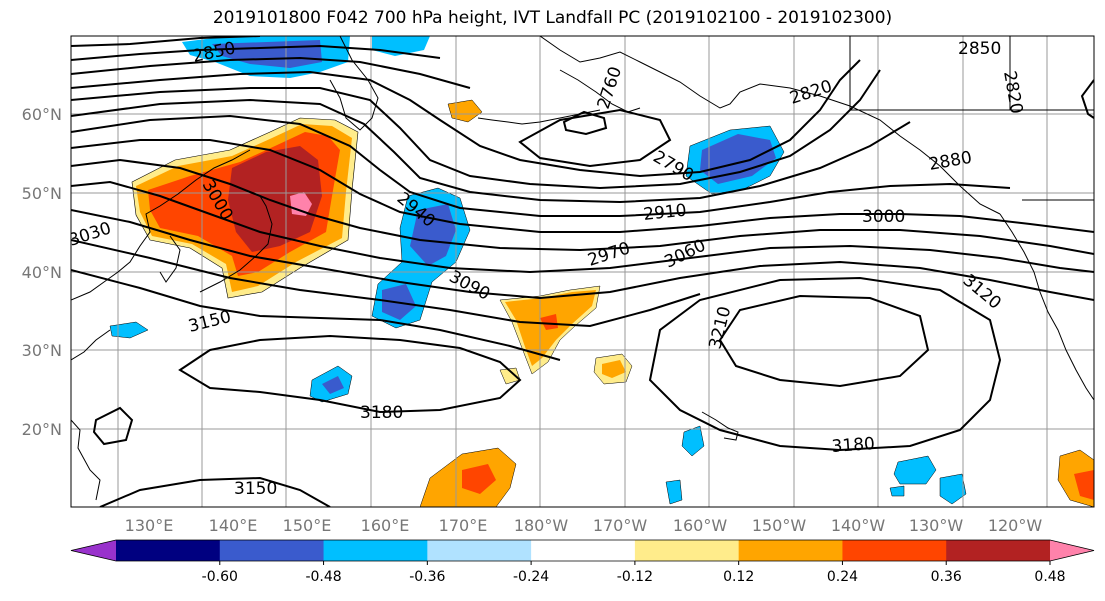 Image resolution: width=1105 pixels, height=601 pixels. Describe the element at coordinates (858, 525) in the screenshot. I see `lon-label: 140°W` at that location.